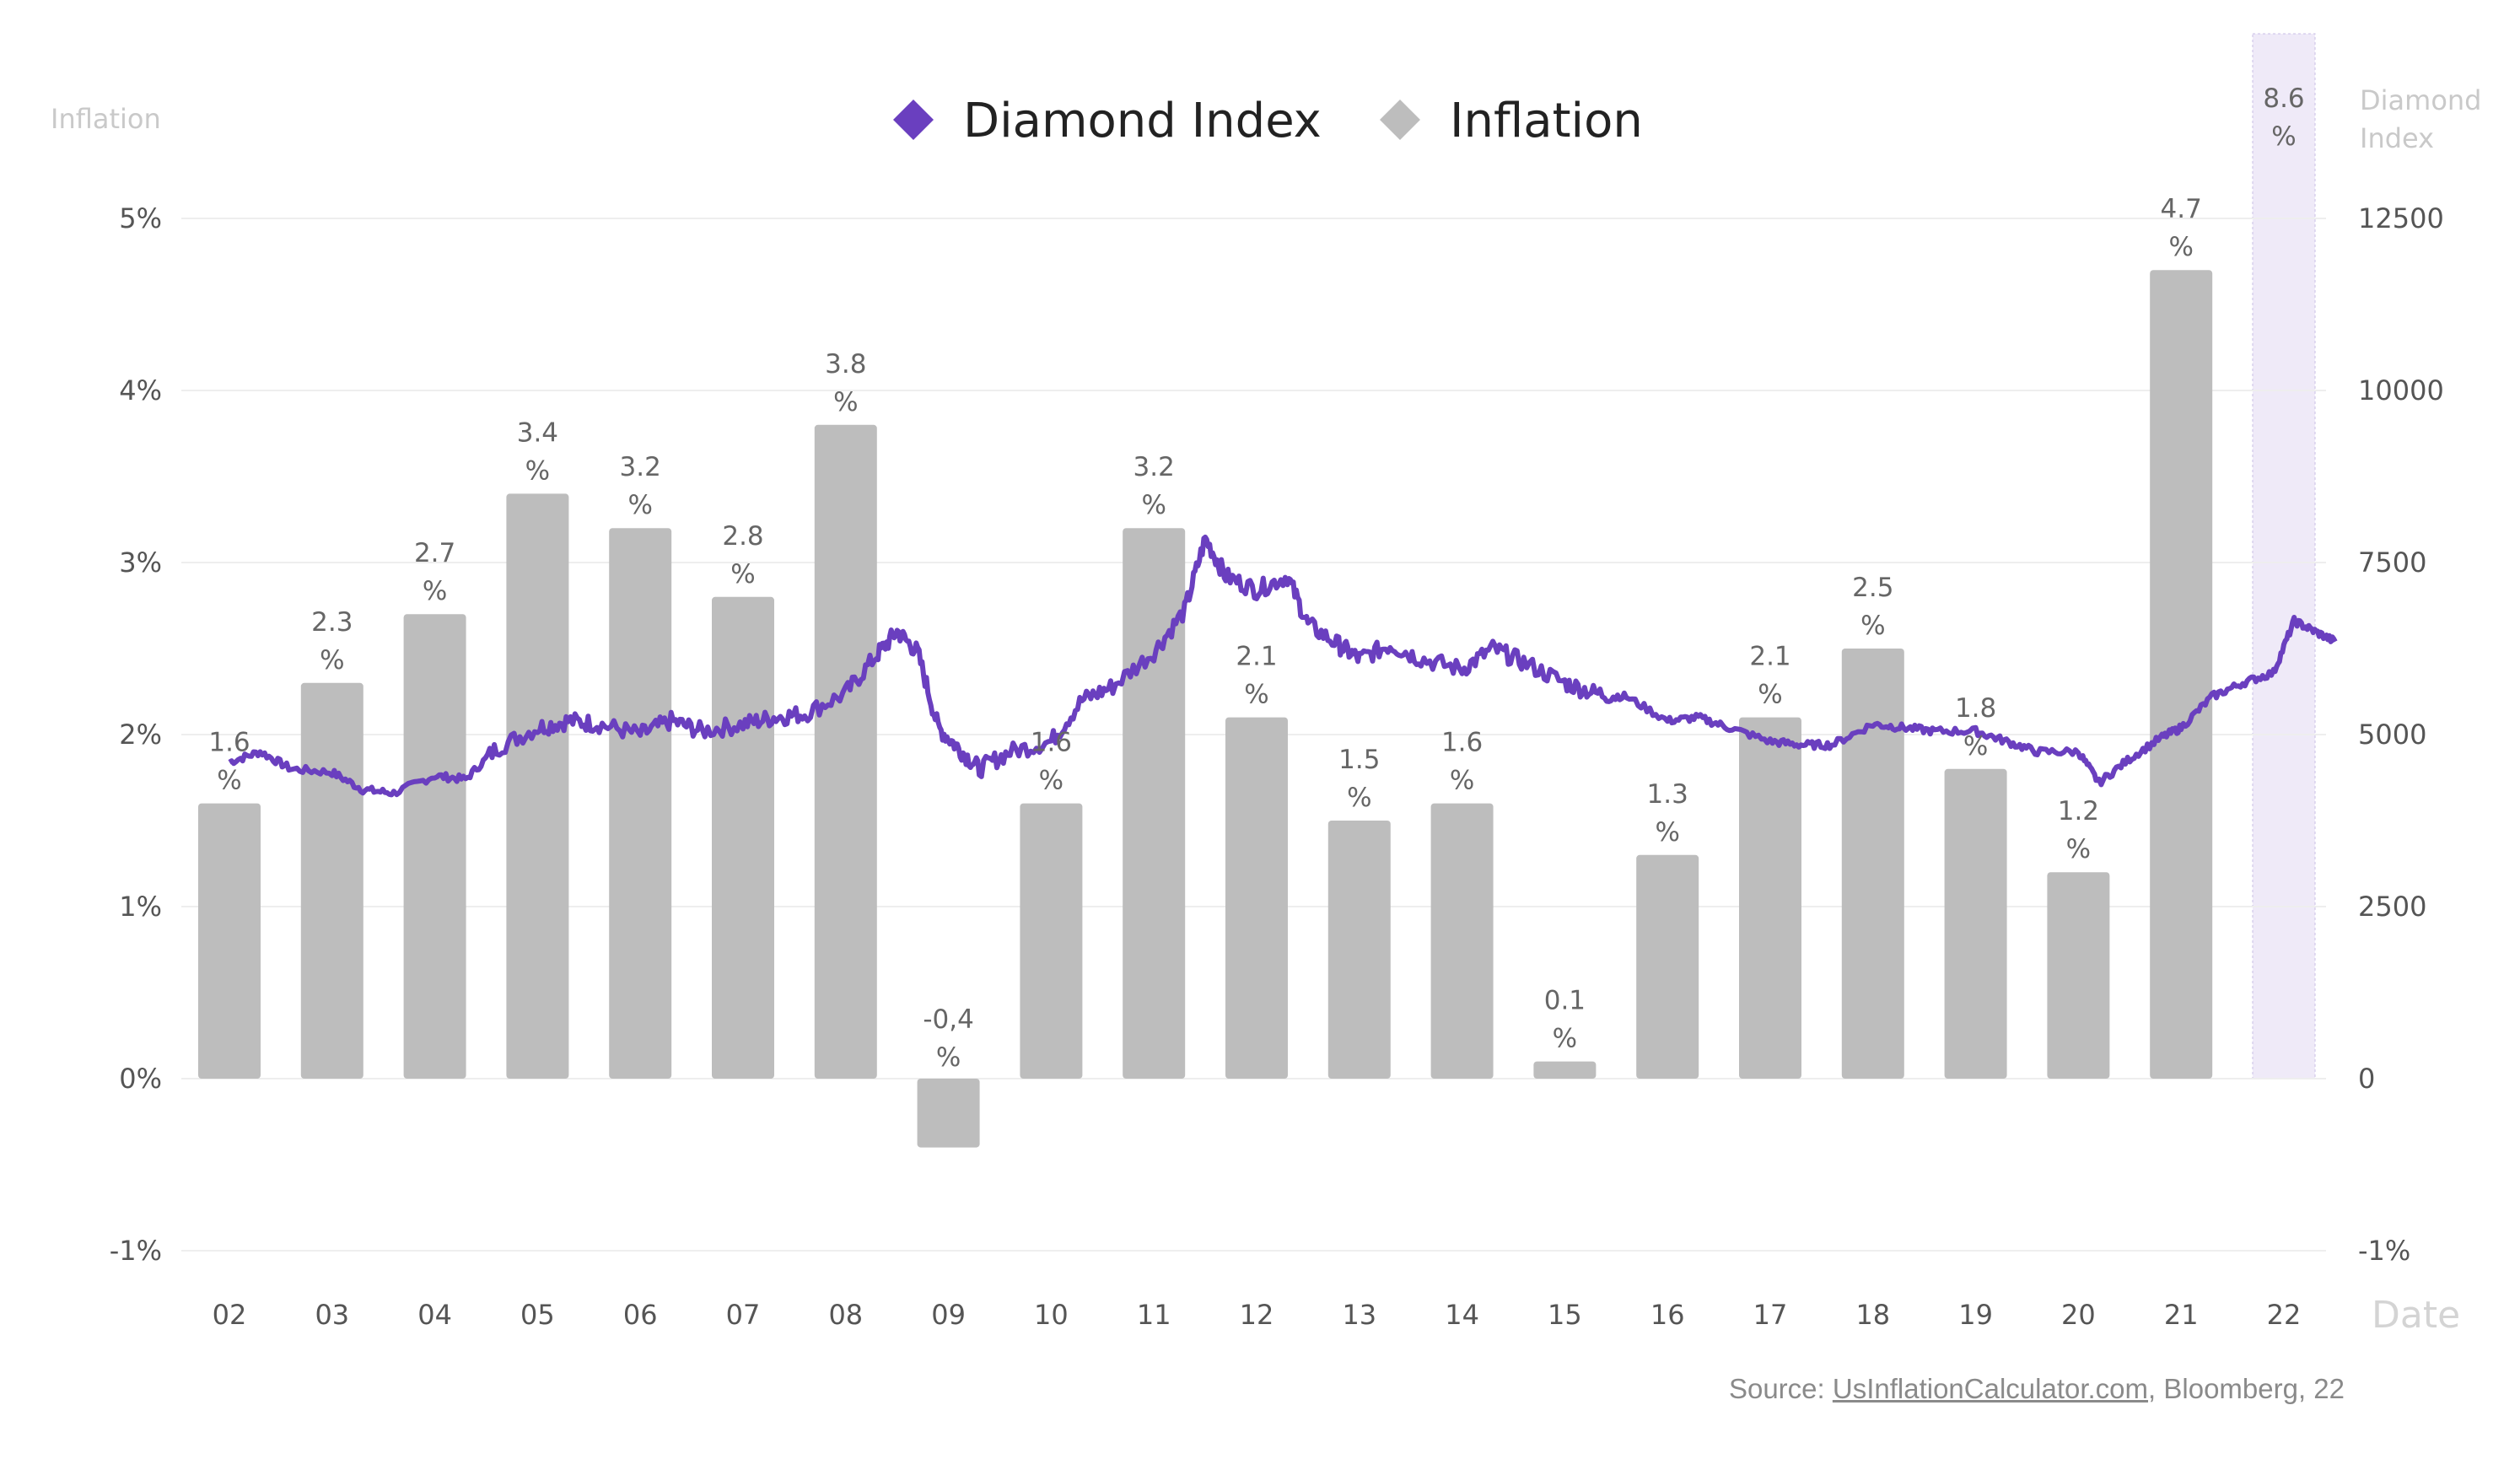 The image size is (2520, 1459). Describe the element at coordinates (230, 1315) in the screenshot. I see `x-tick-label: 02` at that location.